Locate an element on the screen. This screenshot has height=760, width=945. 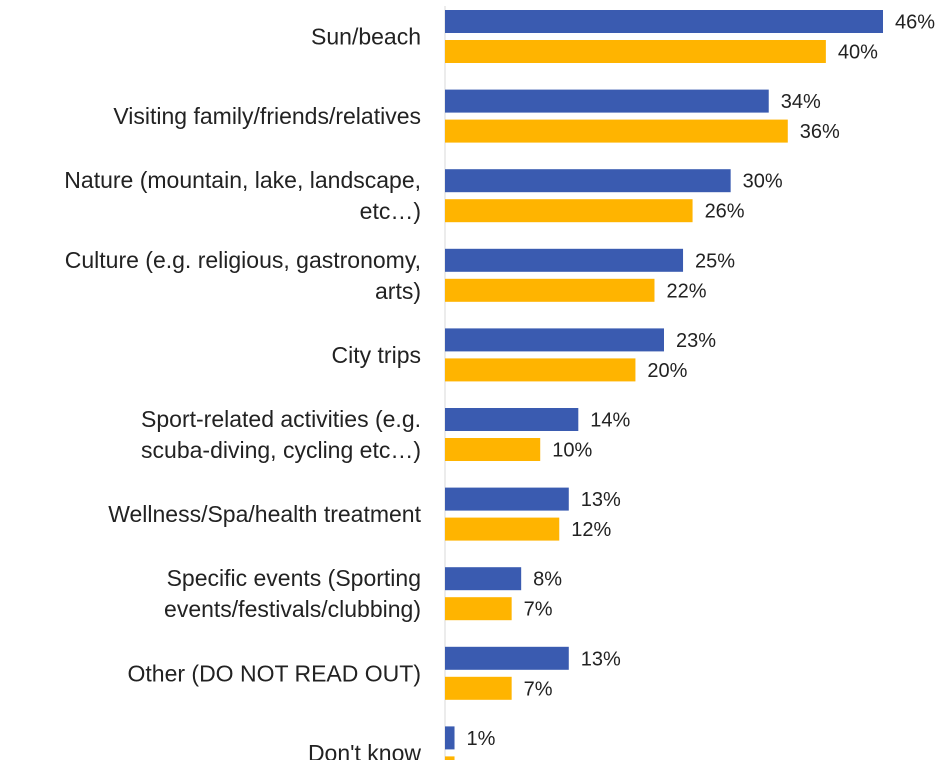
category-label: Don't know is located at coordinates (364, 750).